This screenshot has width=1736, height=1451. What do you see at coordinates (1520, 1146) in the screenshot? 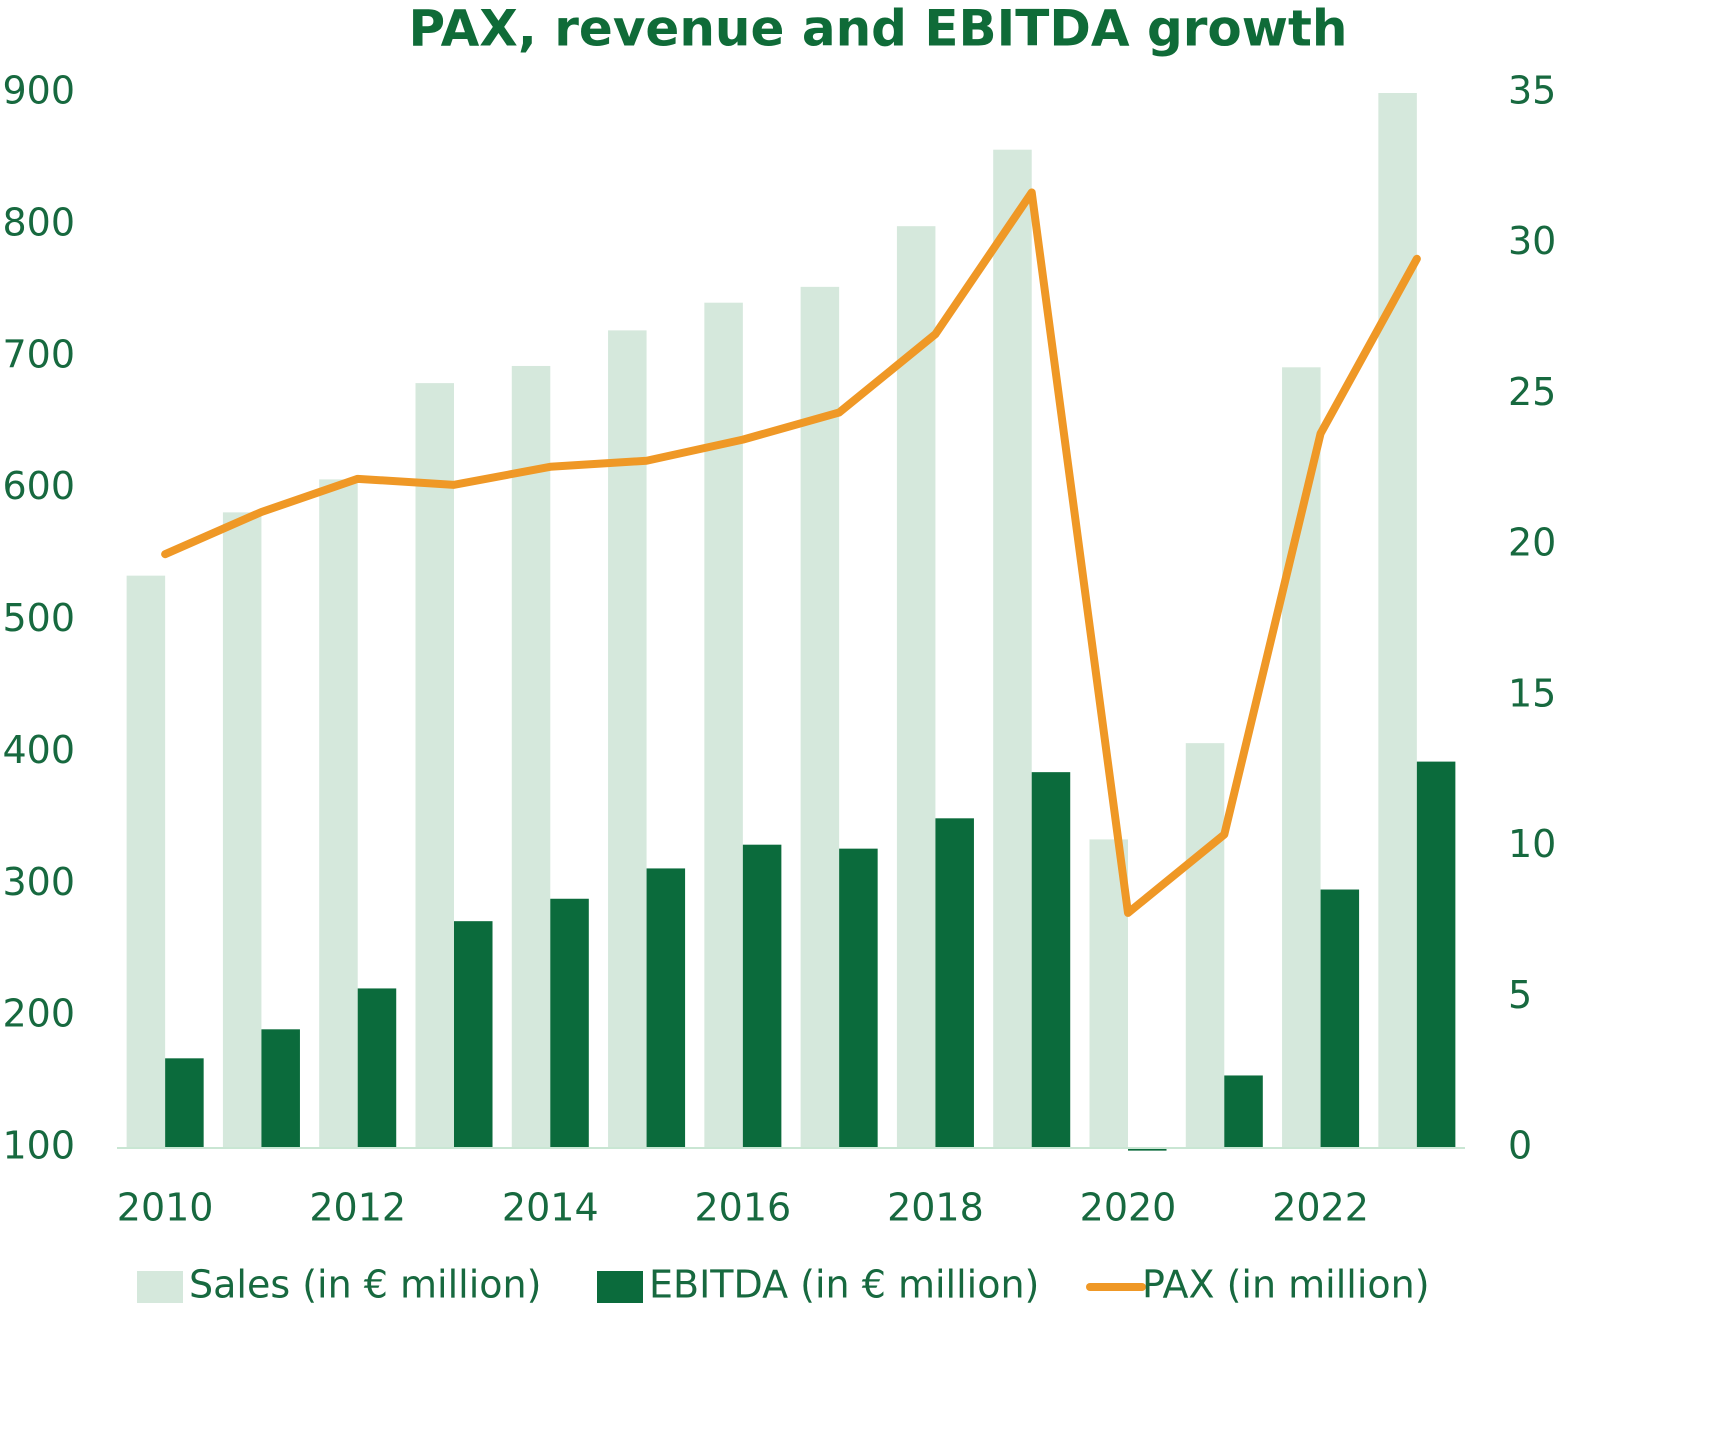
I see `y2-tick-label: 0` at bounding box center [1520, 1146].